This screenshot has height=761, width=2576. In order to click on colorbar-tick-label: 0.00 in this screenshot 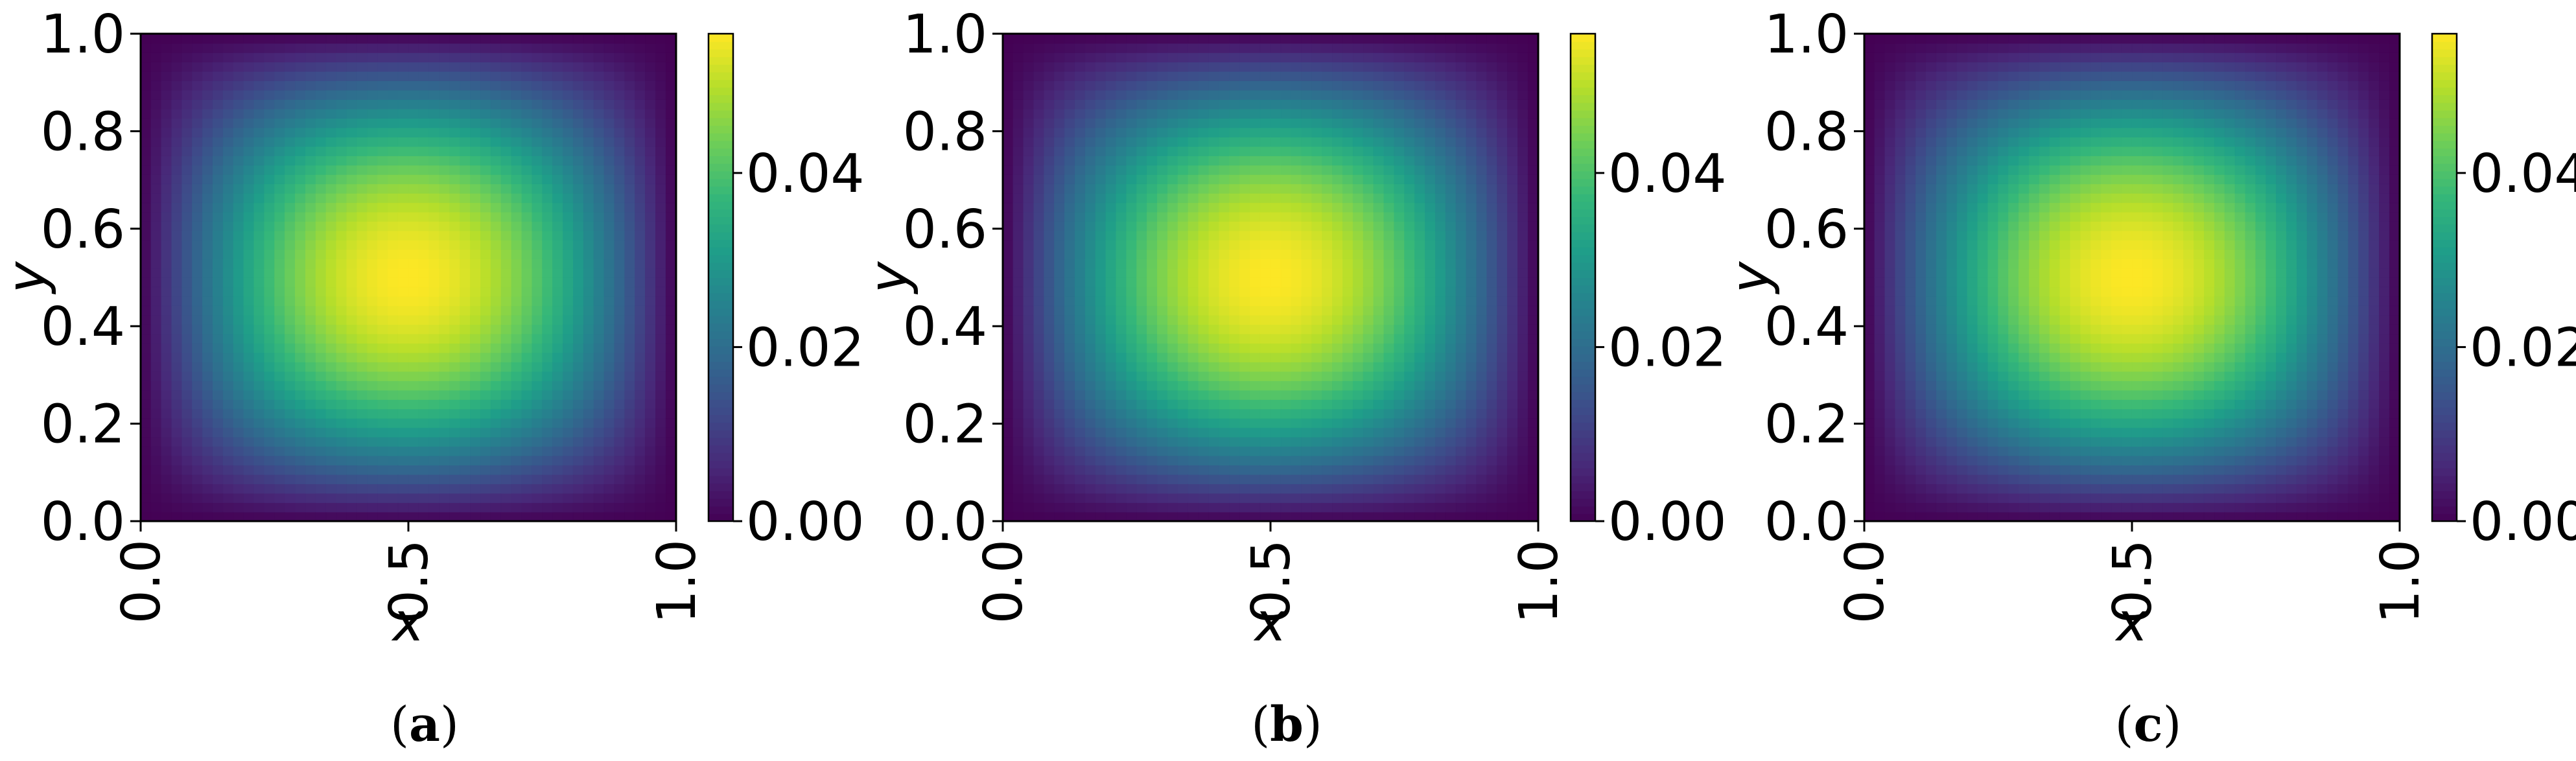, I will do `click(805, 522)`.